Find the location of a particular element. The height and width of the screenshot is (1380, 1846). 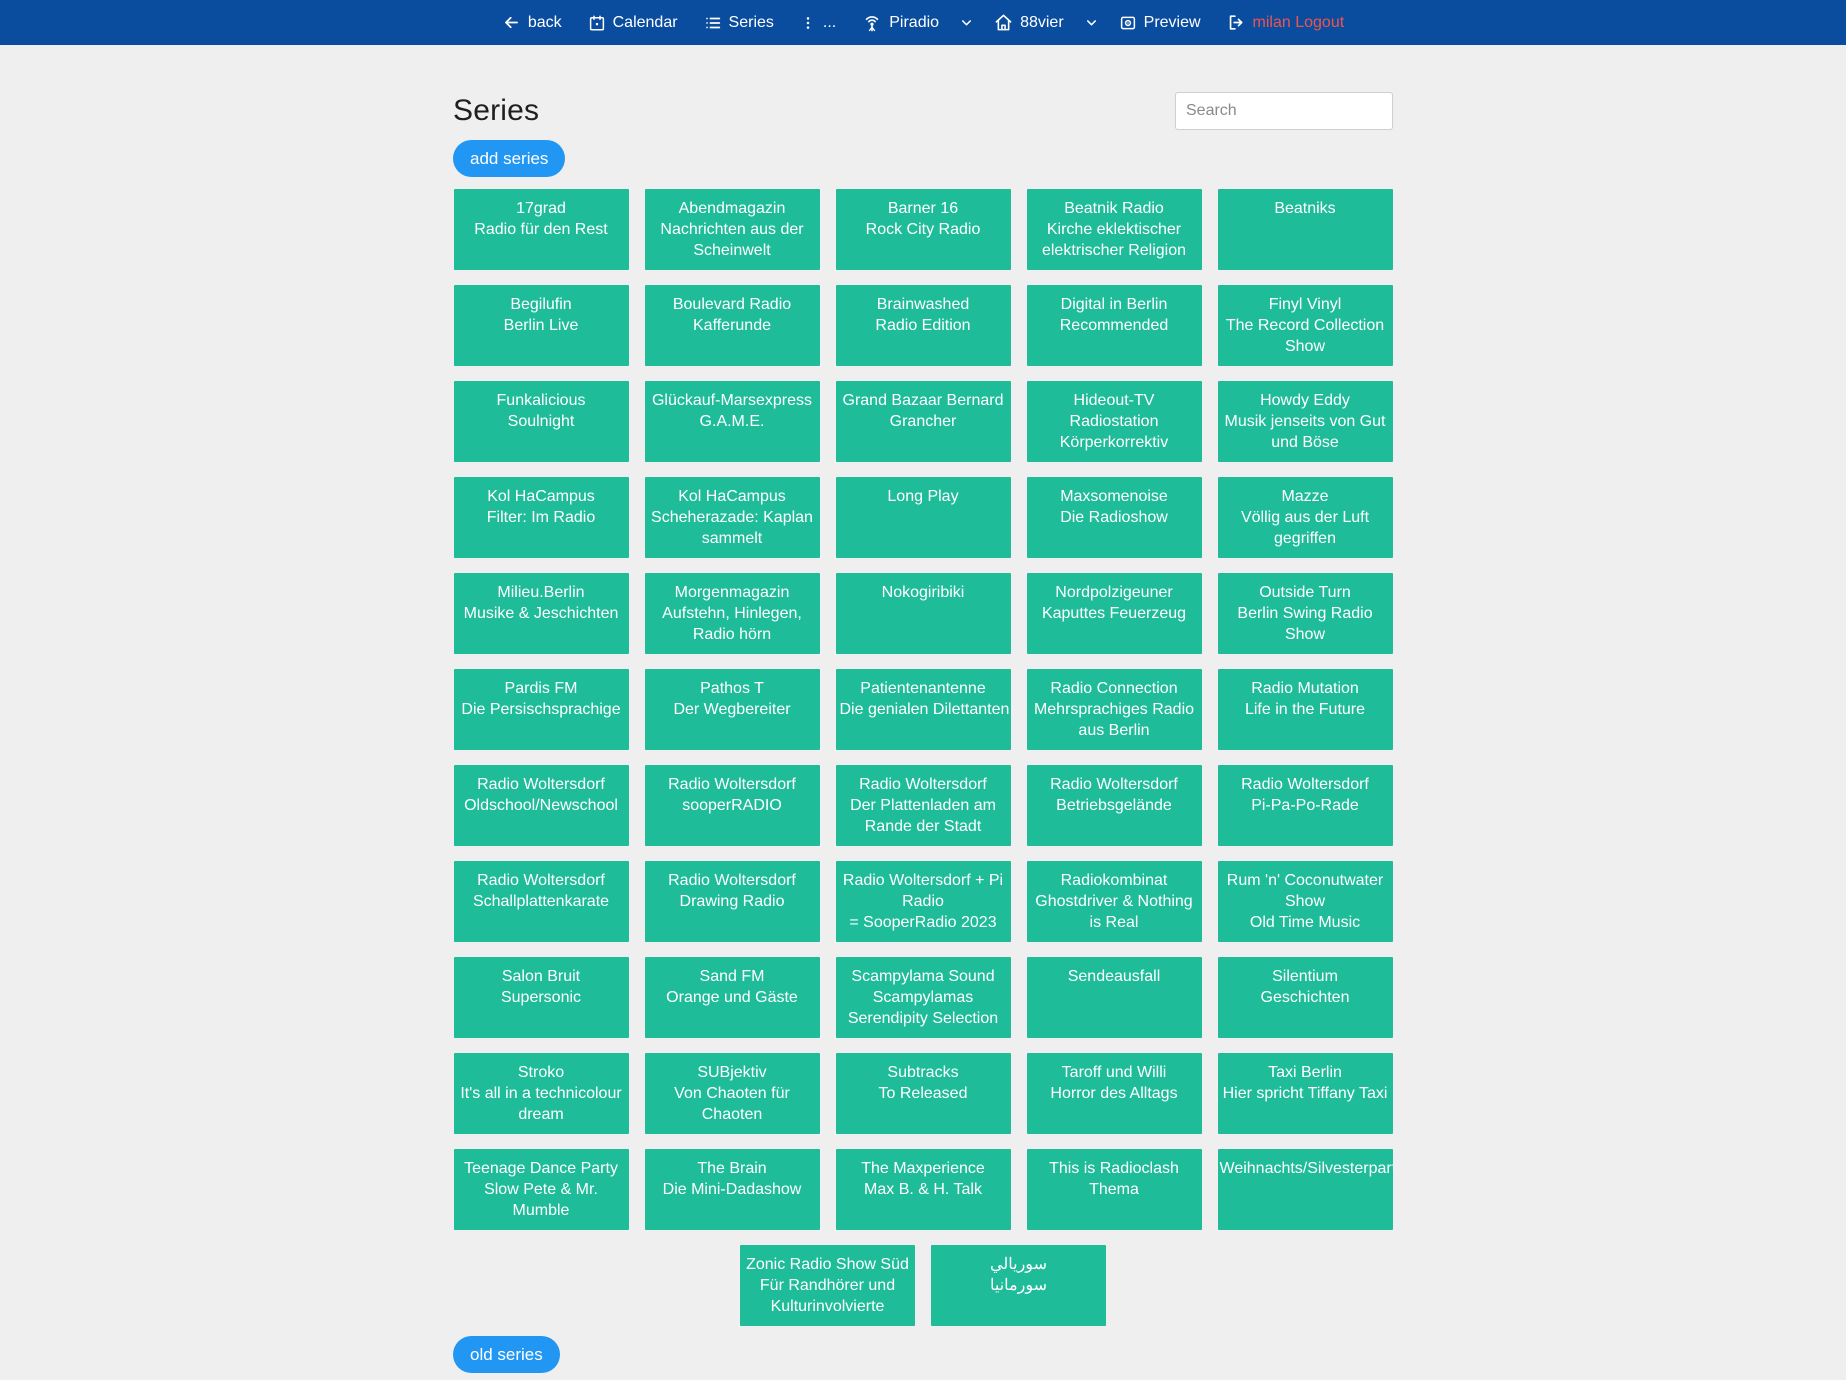

home-icon is located at coordinates (1003, 22).